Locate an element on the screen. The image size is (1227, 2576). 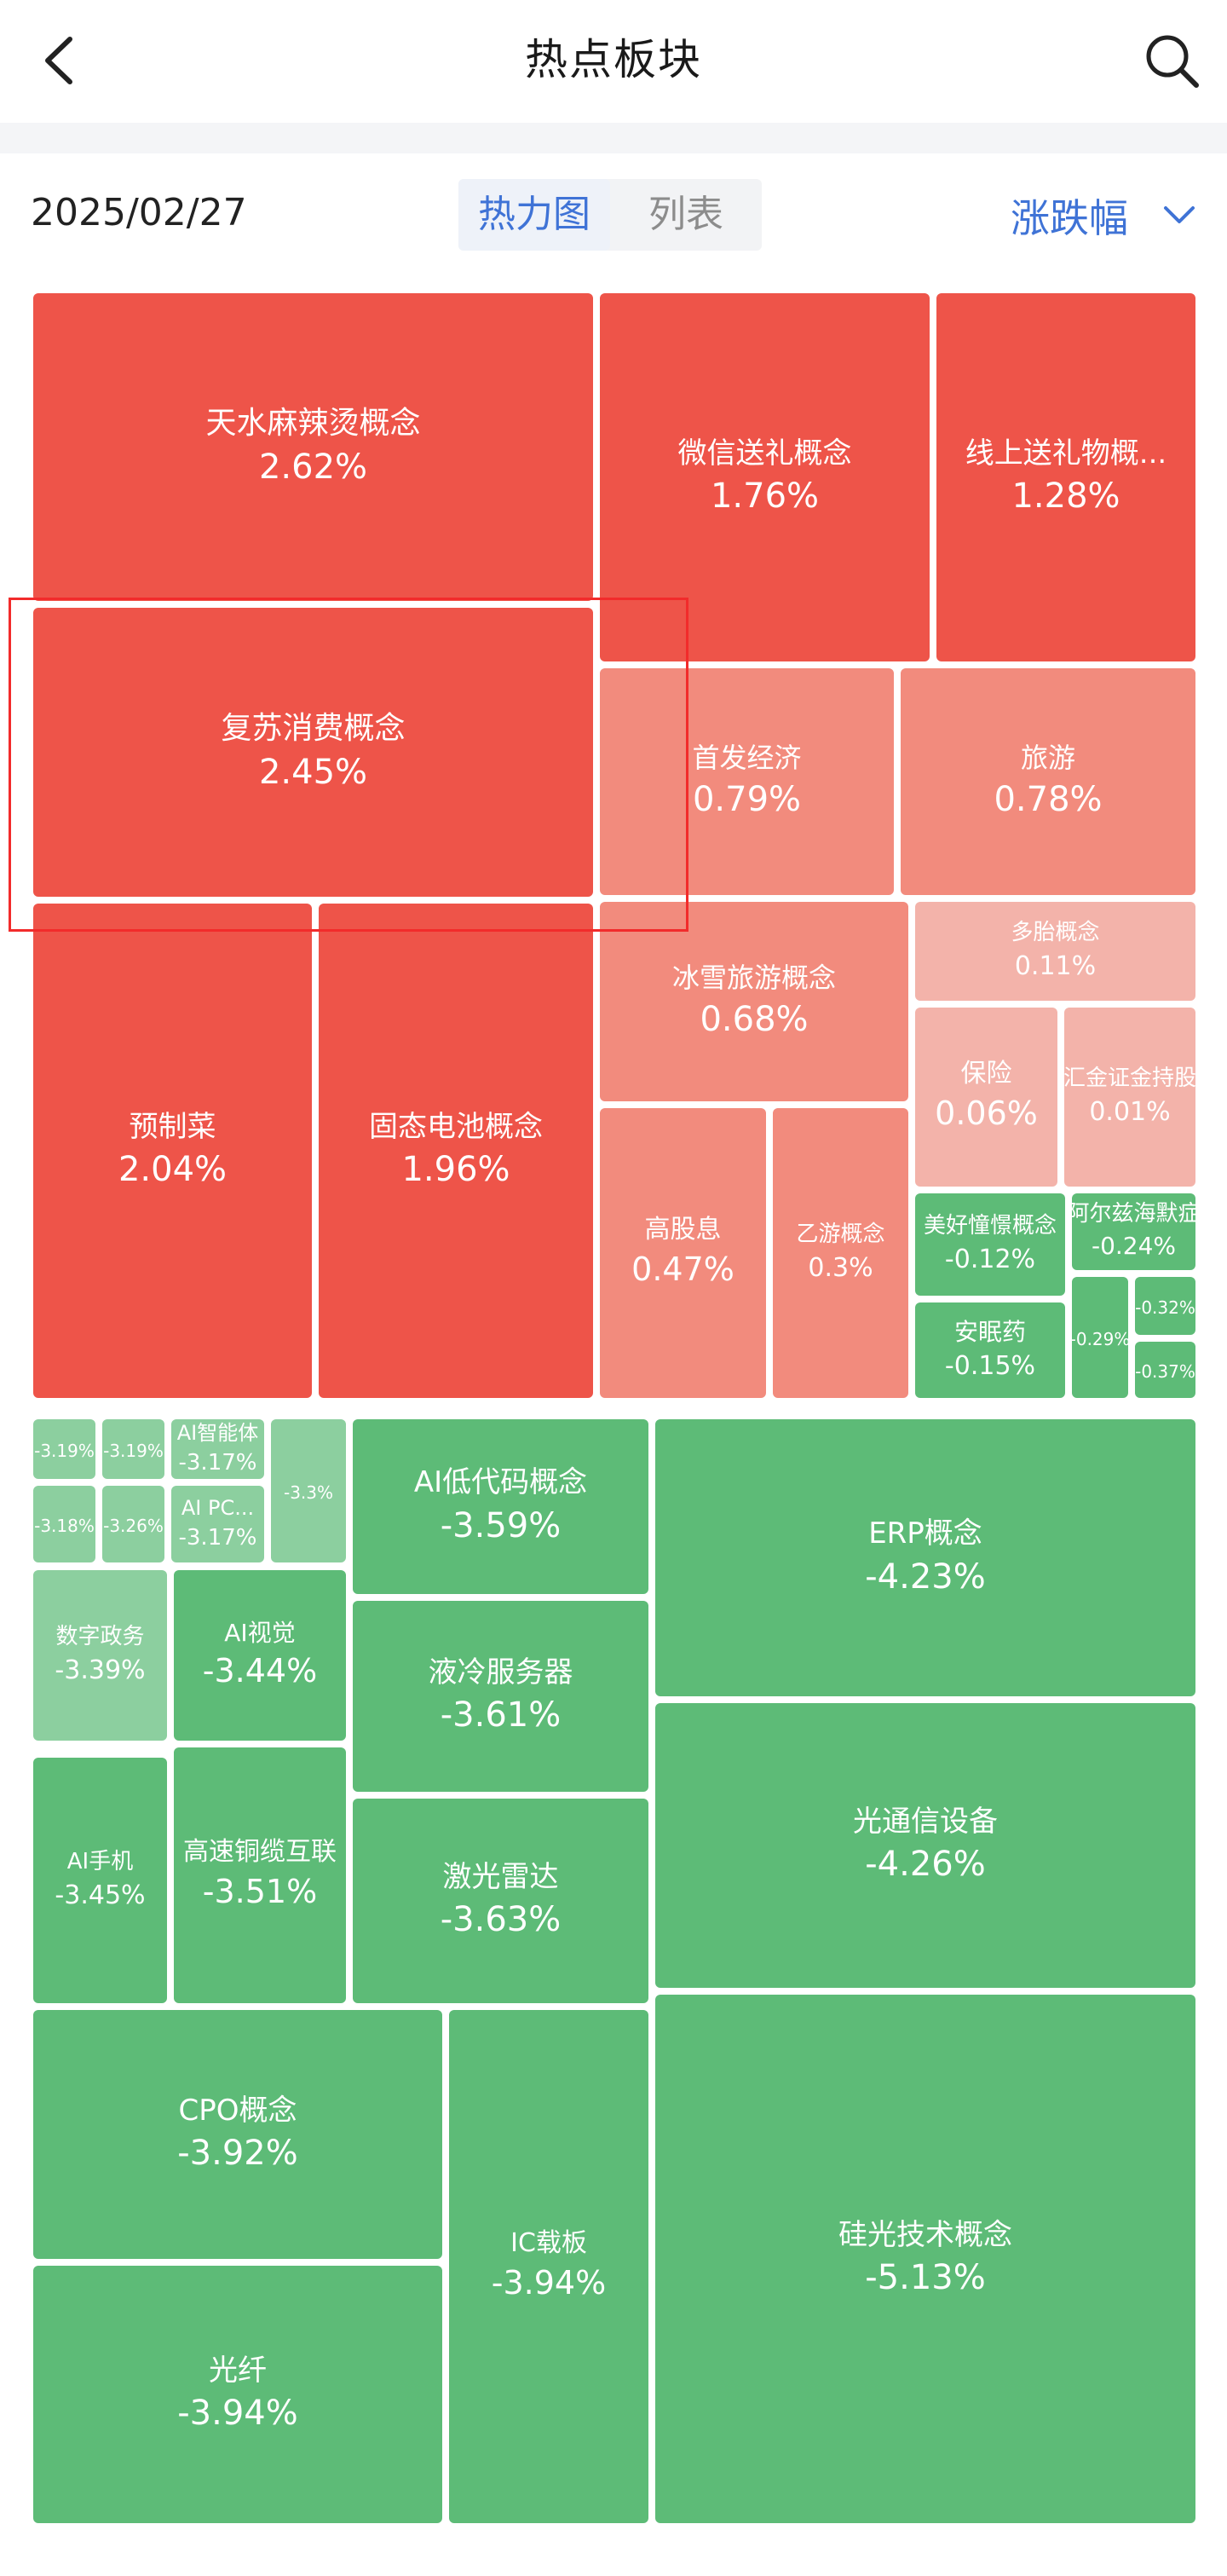
sector-tile: AI手机 -3.45% is located at coordinates (100, 1880).